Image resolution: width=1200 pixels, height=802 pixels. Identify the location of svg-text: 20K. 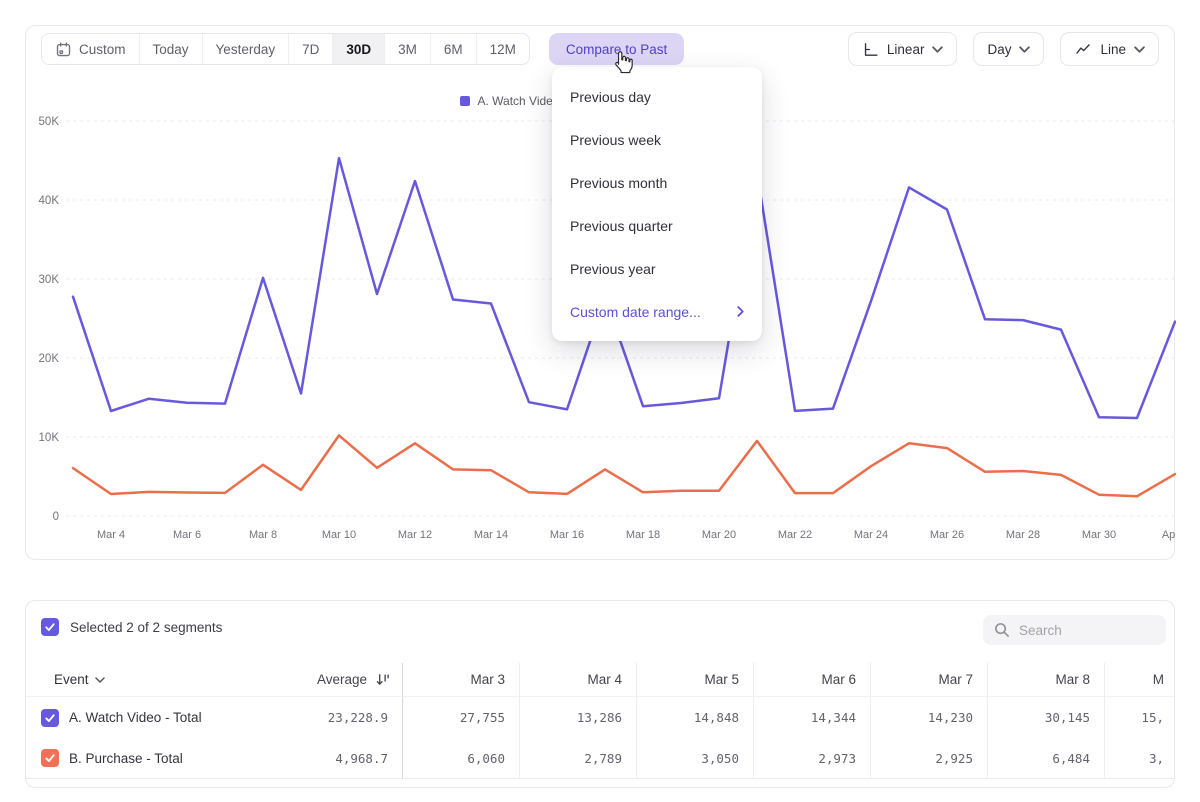
(49, 359).